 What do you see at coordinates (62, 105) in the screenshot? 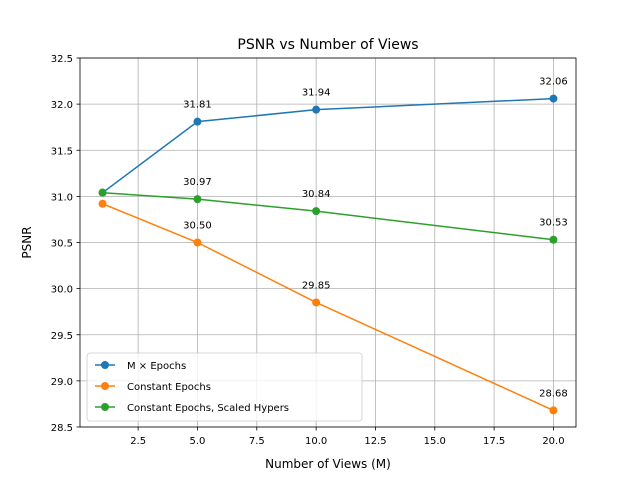
I see `y-tick-label: 32.0` at bounding box center [62, 105].